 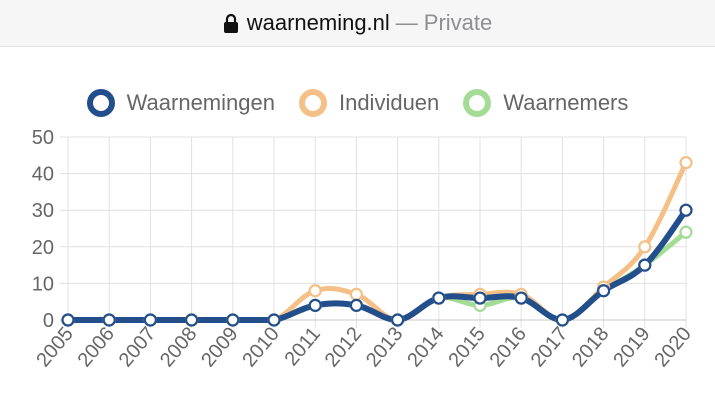 I want to click on chart-legend: Waarnemingen Individuen Waarnemers, so click(x=357, y=103).